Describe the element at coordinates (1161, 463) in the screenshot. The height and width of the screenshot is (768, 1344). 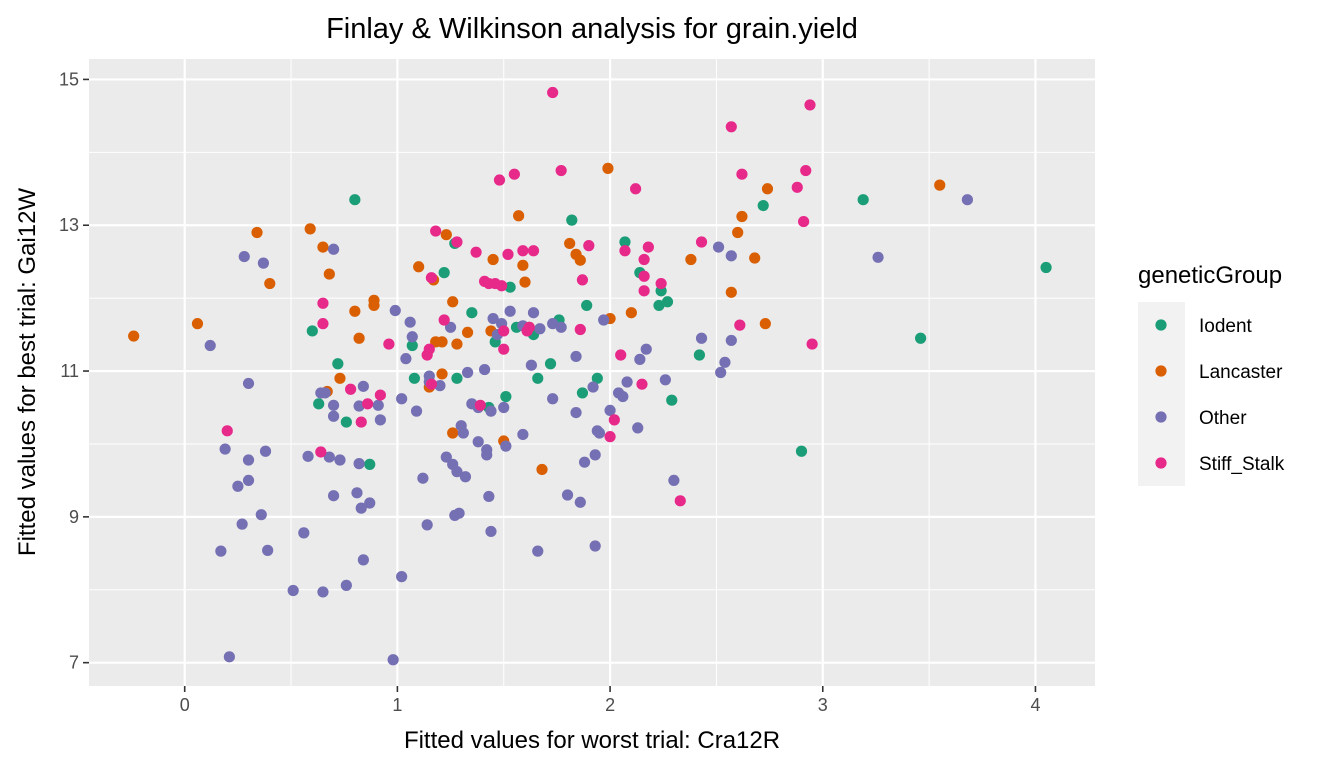
I see `legend-key-stiff-stalk` at that location.